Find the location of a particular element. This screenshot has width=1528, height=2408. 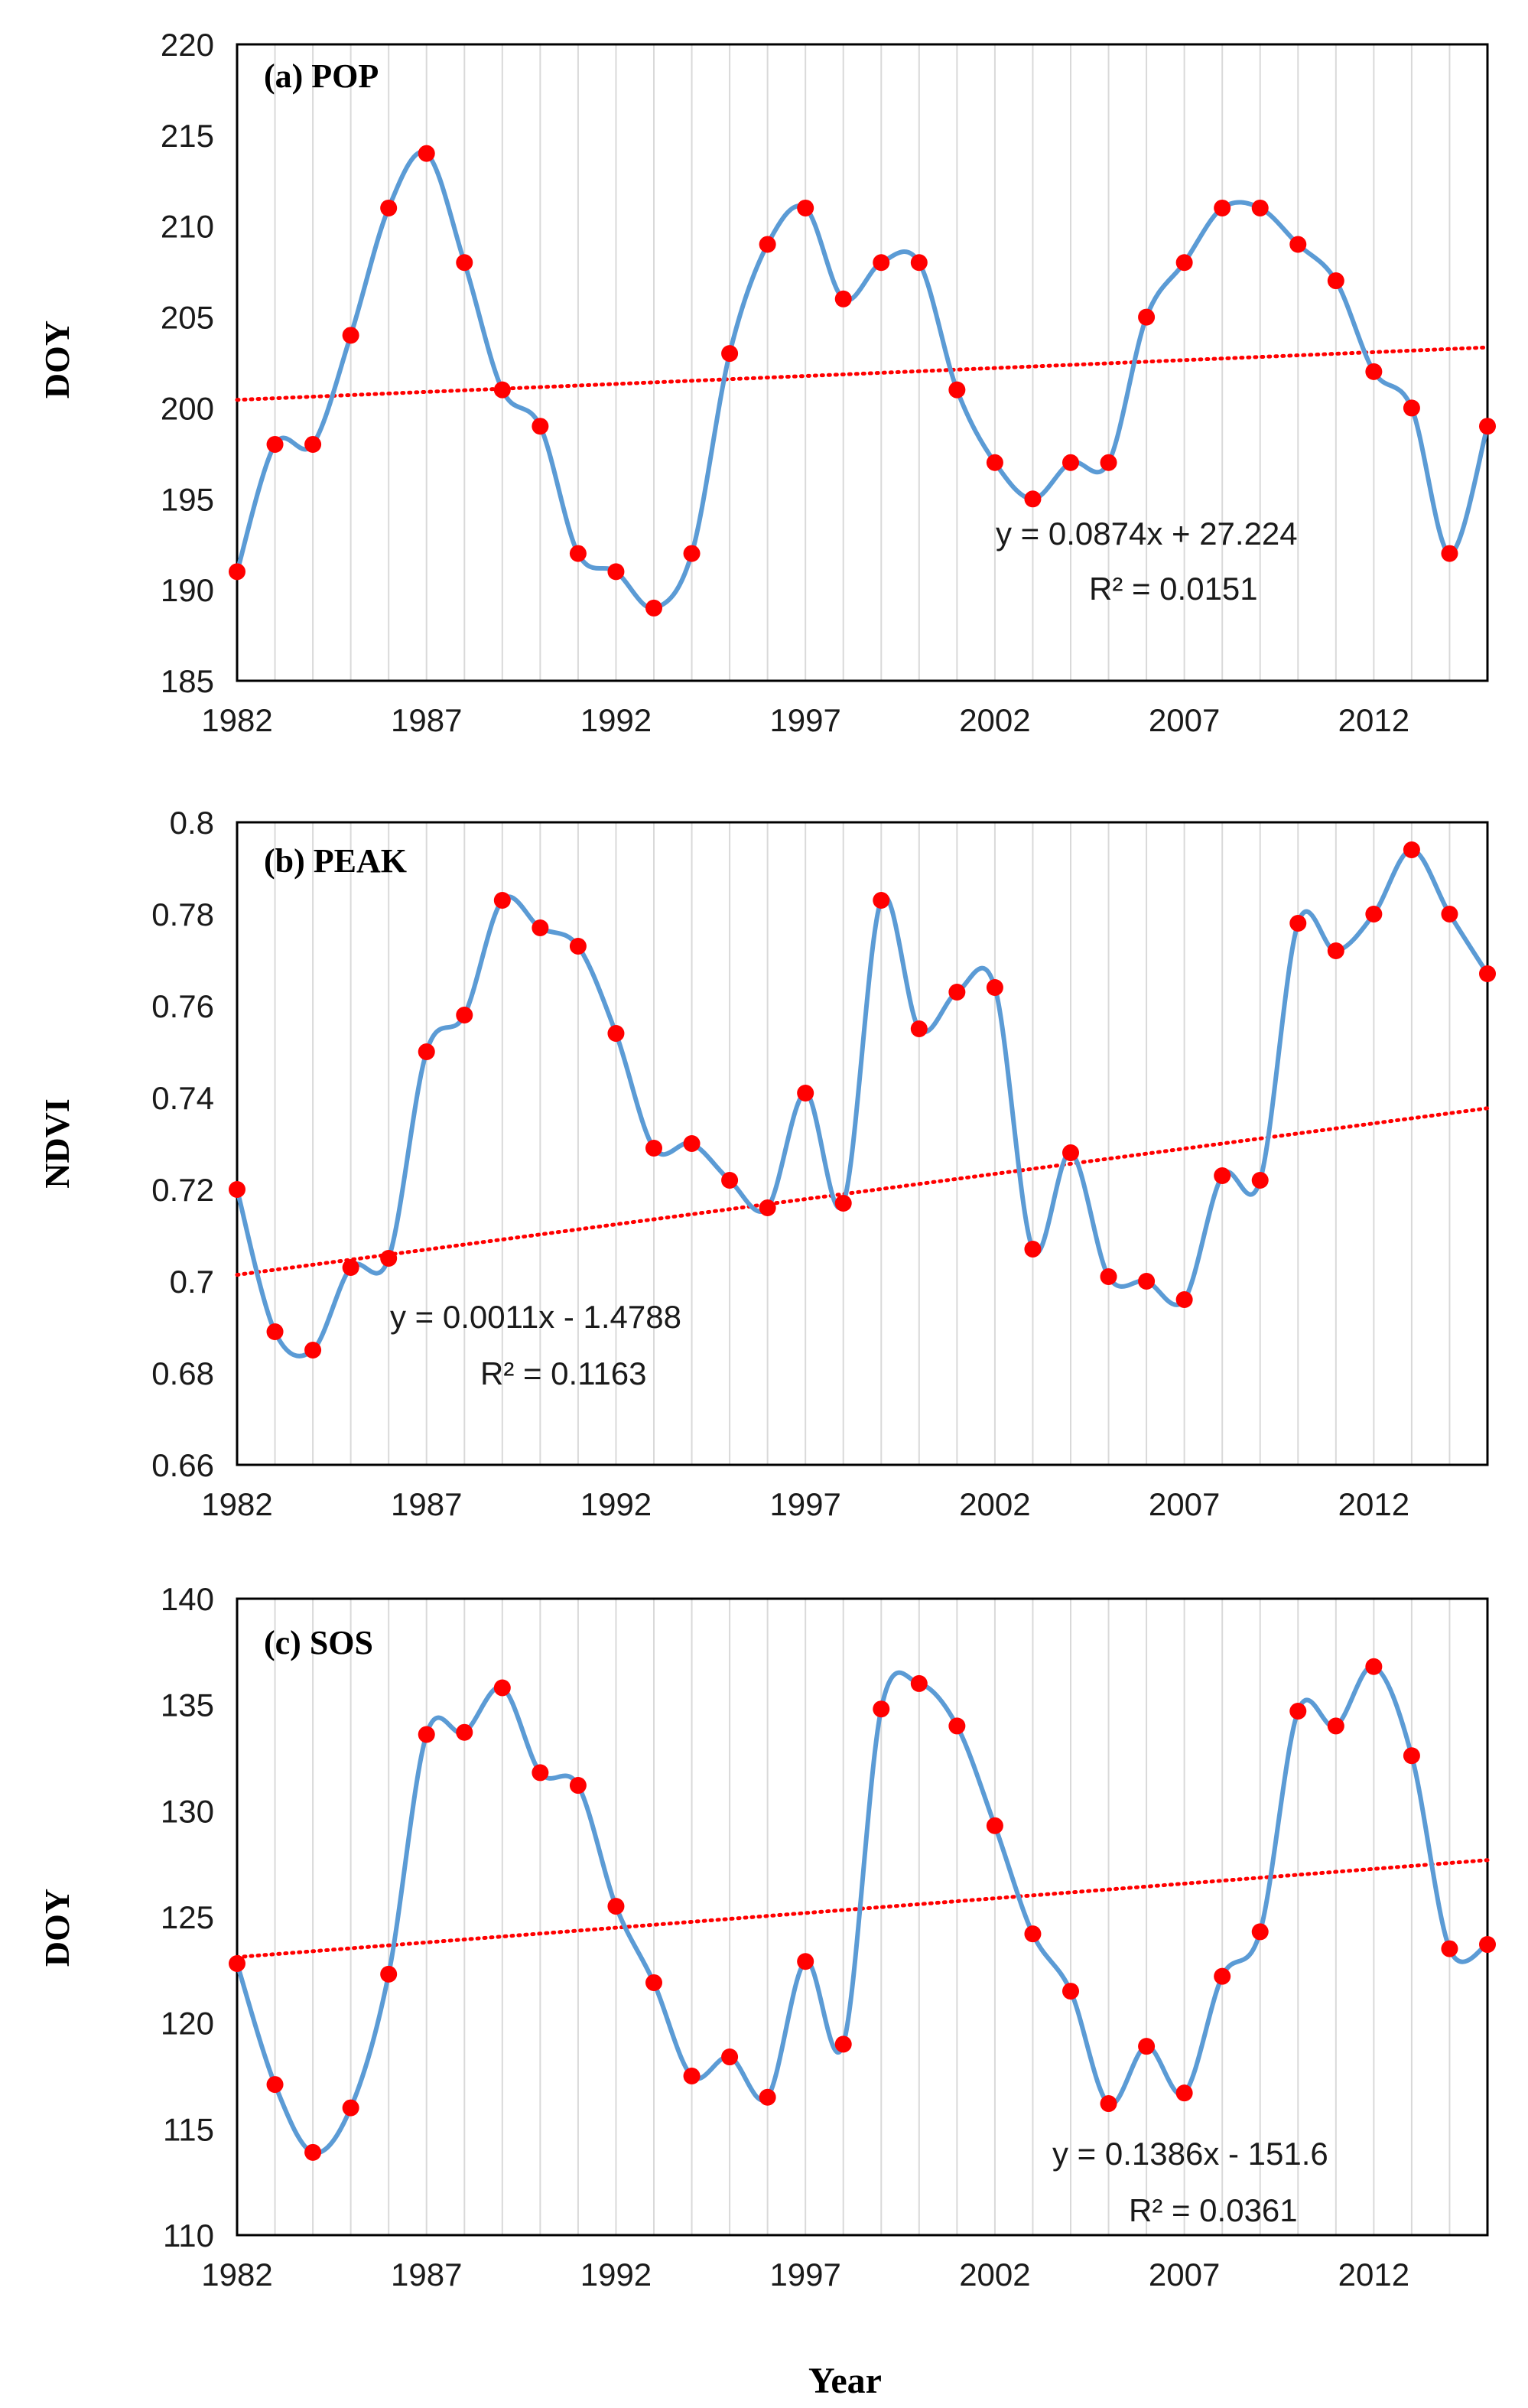

panel-sos-ytick-label: 120 is located at coordinates (187, 2024).